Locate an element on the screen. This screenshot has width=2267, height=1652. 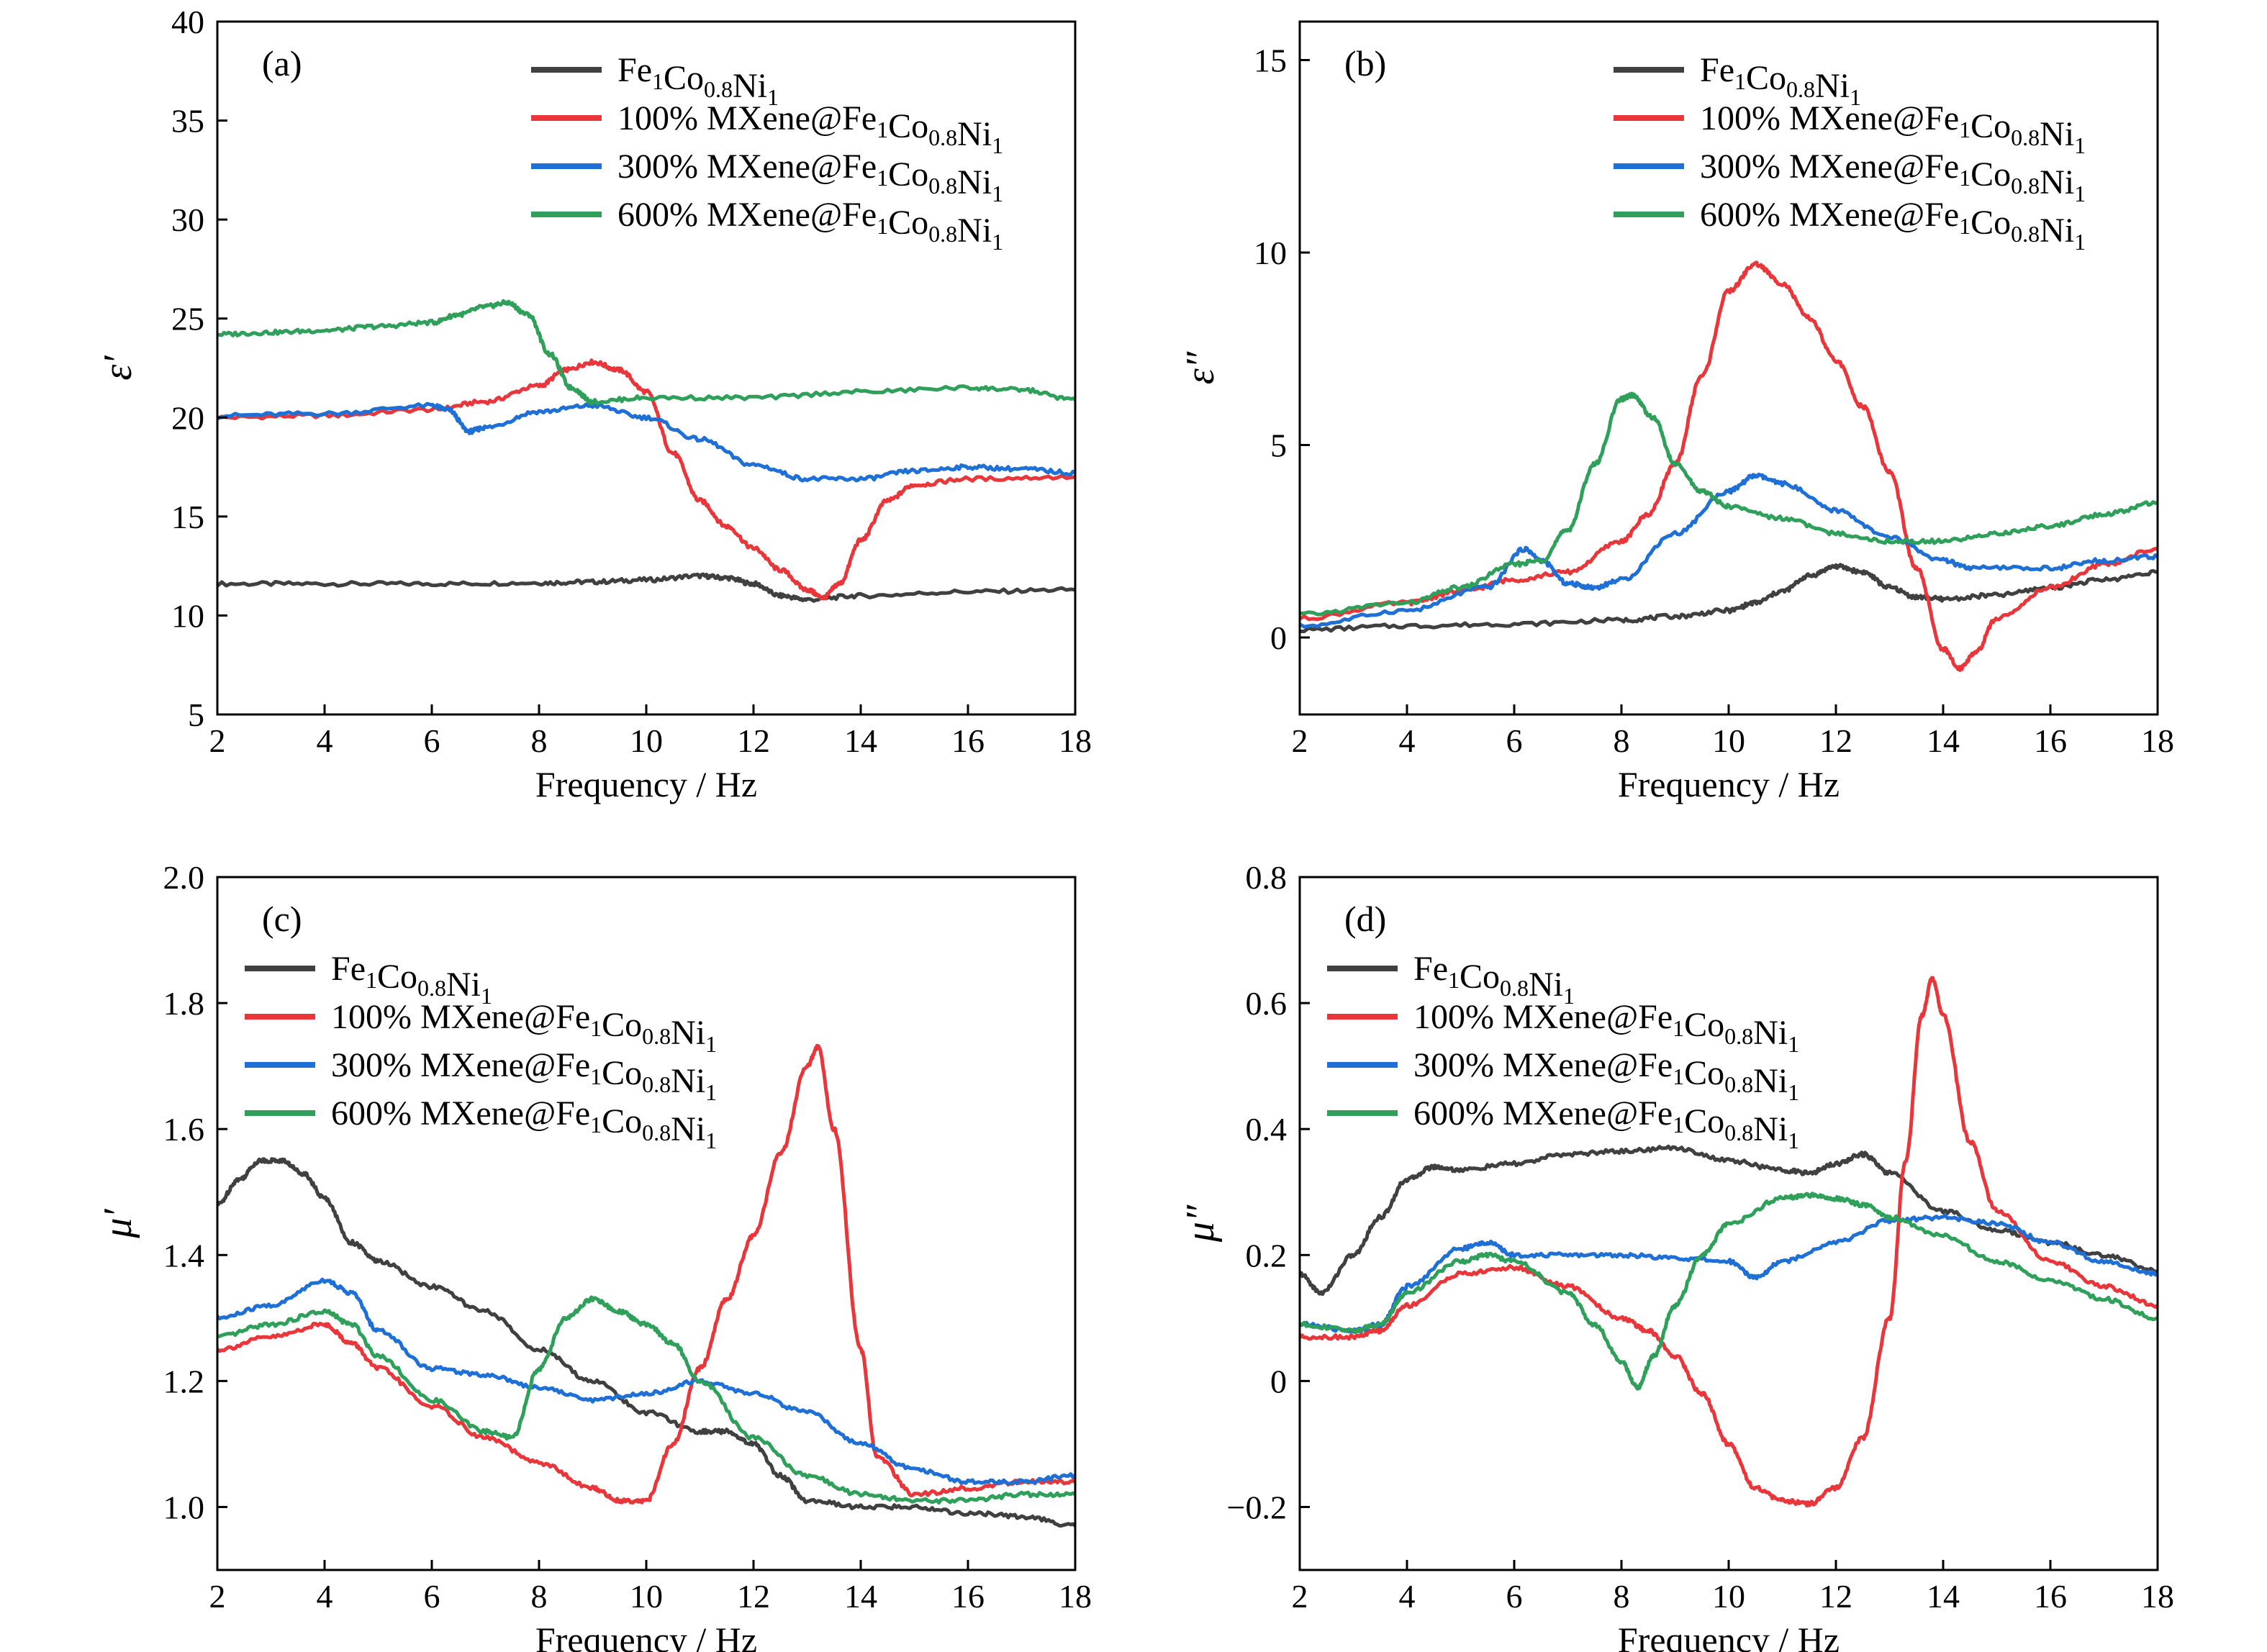
y-tick-label: 1.8 is located at coordinates (184, 1004).